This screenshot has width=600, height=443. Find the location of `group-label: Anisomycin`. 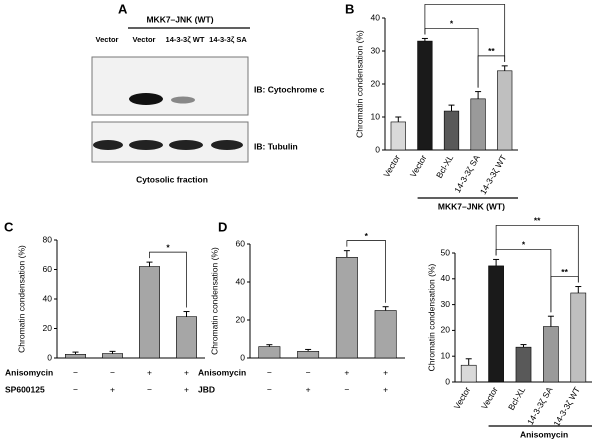

group-label: Anisomycin is located at coordinates (544, 434).